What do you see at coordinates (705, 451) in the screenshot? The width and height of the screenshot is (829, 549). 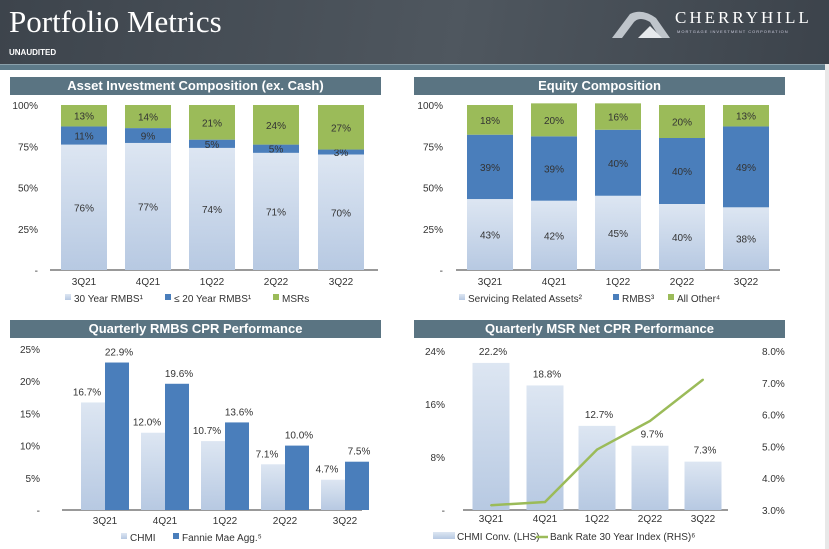 I see `data-label: 7.3%` at bounding box center [705, 451].